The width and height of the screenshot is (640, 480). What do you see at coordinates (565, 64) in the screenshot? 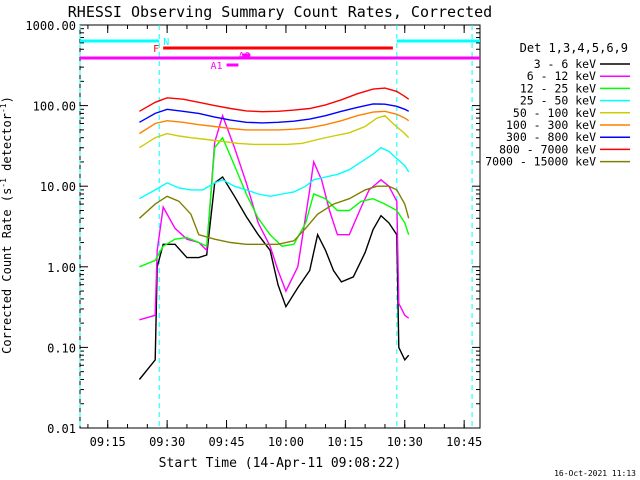
I see `legend-label: 3 - 6 keV` at bounding box center [565, 64].